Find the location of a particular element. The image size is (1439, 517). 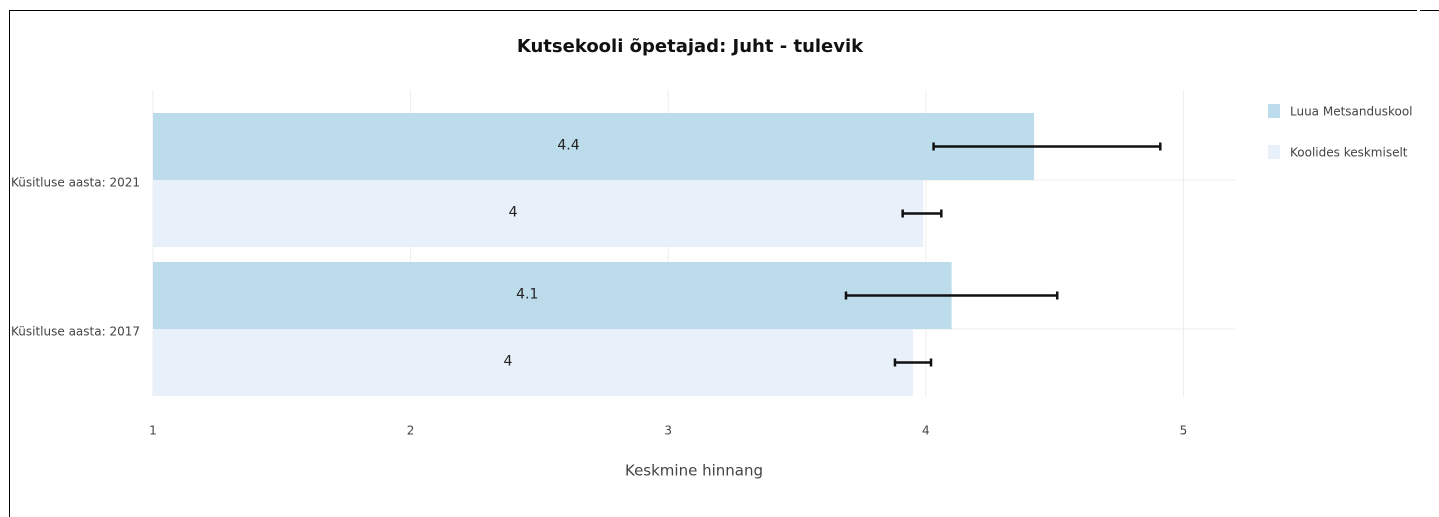

y-tick-label: Küsitluse aasta: 2017 is located at coordinates (75, 332).